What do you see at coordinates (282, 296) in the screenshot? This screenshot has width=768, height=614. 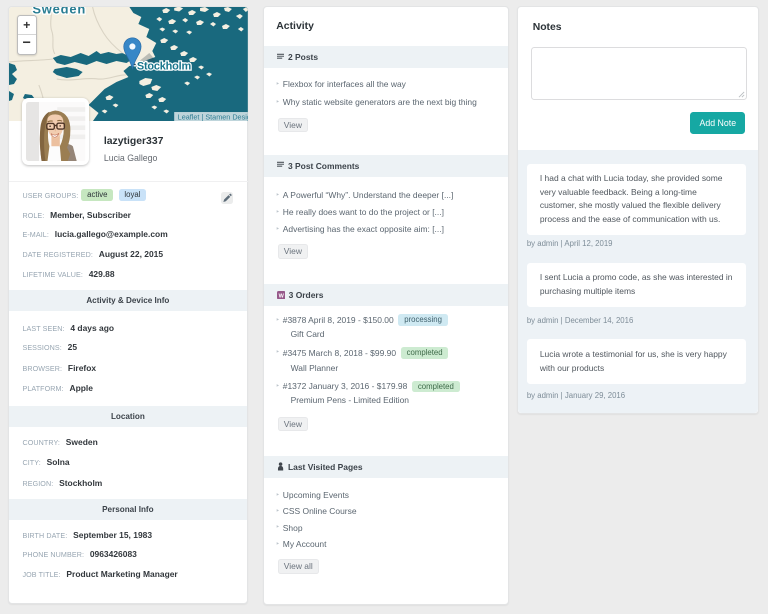 I see `svg-text: W` at bounding box center [282, 296].